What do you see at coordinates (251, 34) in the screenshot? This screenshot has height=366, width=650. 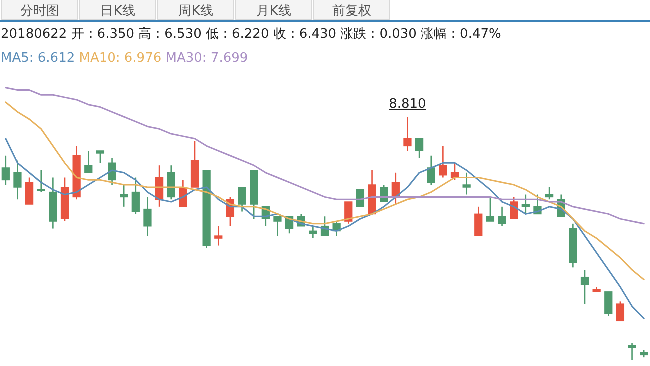 I see `chart-title: 20180622 开：6.350 高：6.530 低：6.220 收：6.430 涨跌：0.030 涨幅：0.47%` at bounding box center [251, 34].